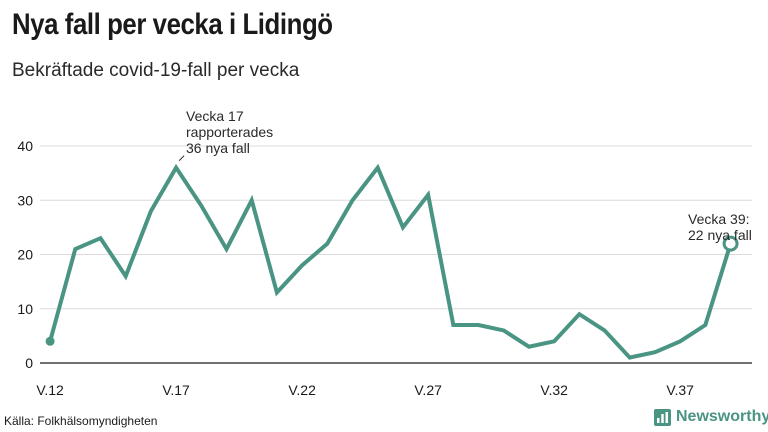 The image size is (768, 432). What do you see at coordinates (662, 417) in the screenshot?
I see `bar-chart-icon` at bounding box center [662, 417].